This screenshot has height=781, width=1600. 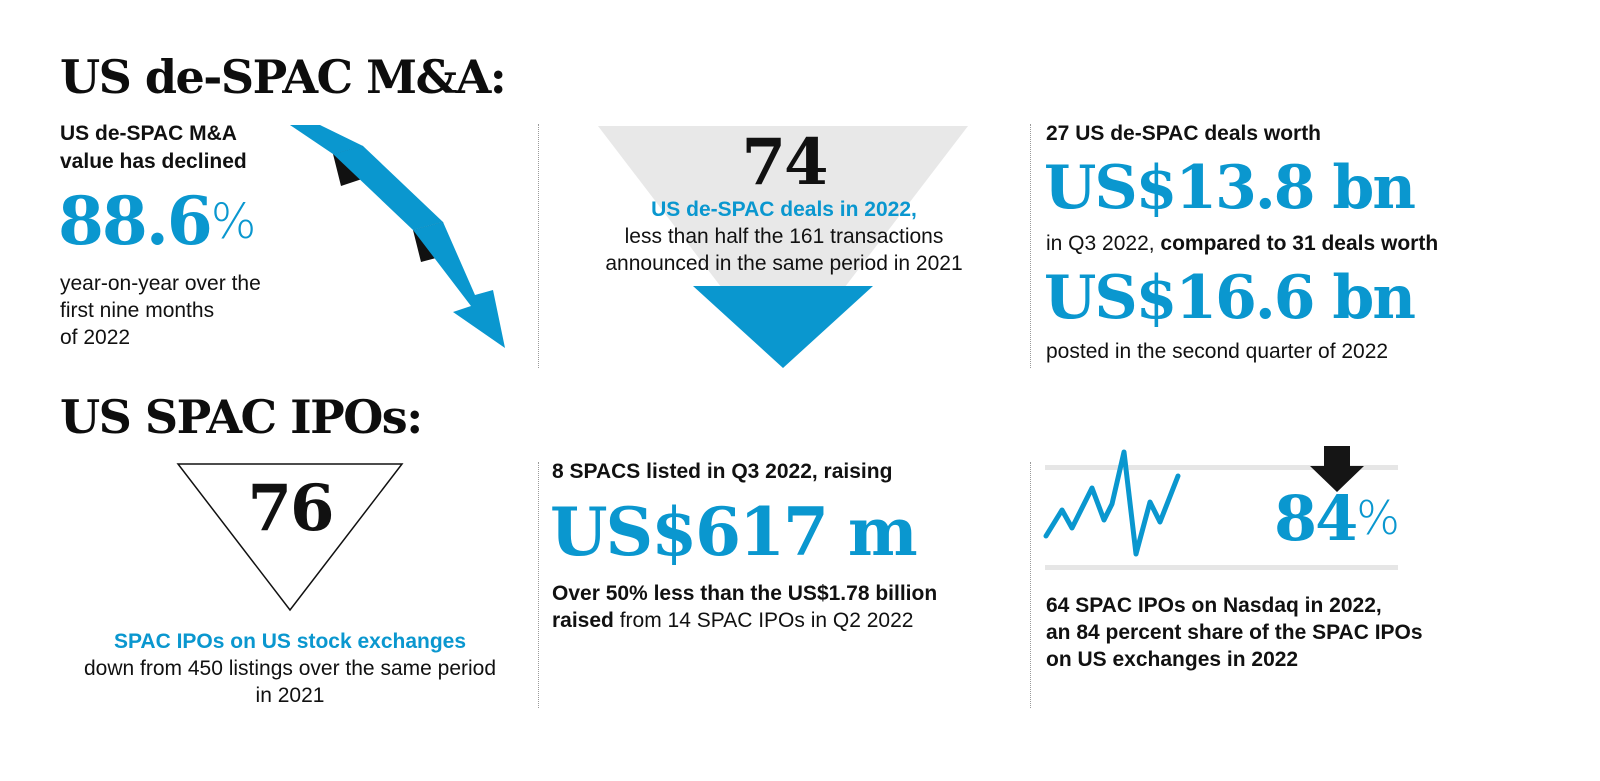 What do you see at coordinates (290, 508) in the screenshot?
I see `stat-76: 76` at bounding box center [290, 508].